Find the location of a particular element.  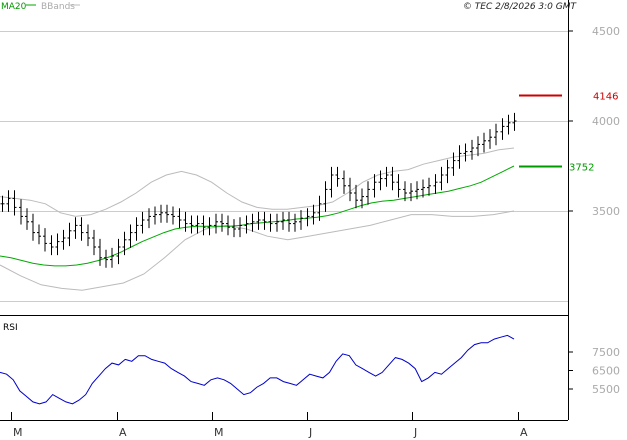

price-axis: 3500 4000 4500 is located at coordinates (594, 121).